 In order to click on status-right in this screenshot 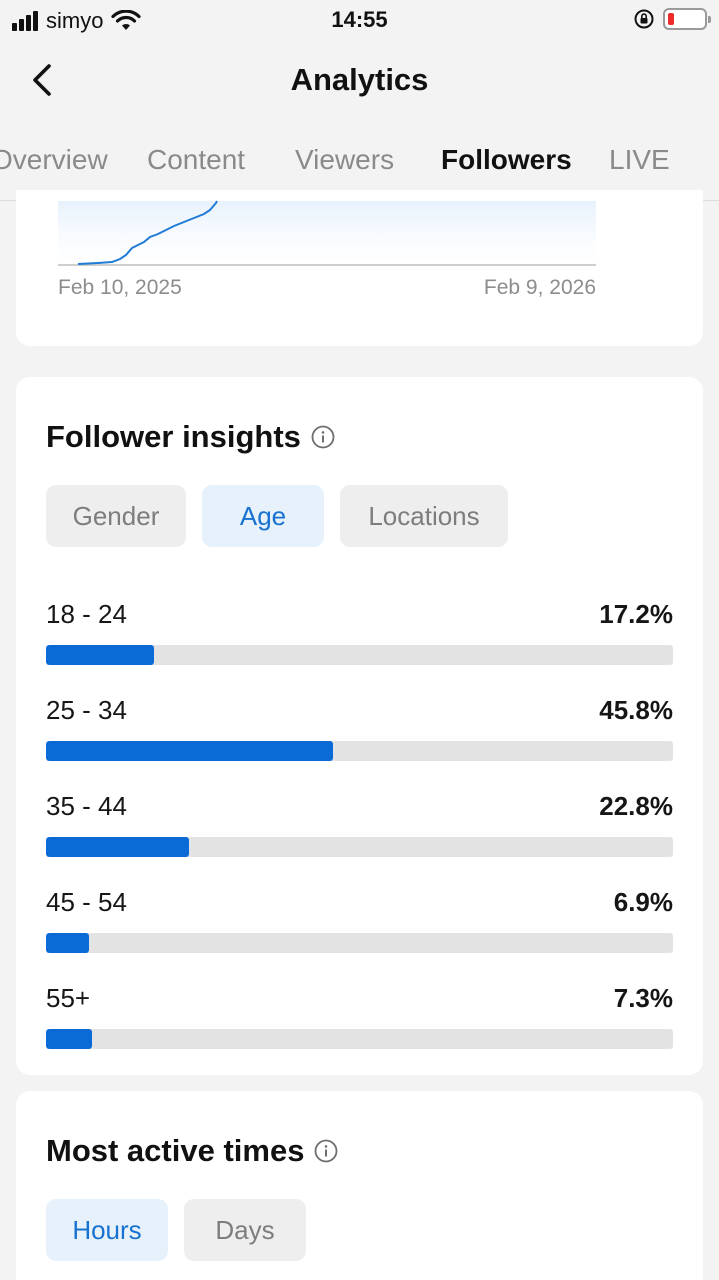, I will do `click(672, 19)`.